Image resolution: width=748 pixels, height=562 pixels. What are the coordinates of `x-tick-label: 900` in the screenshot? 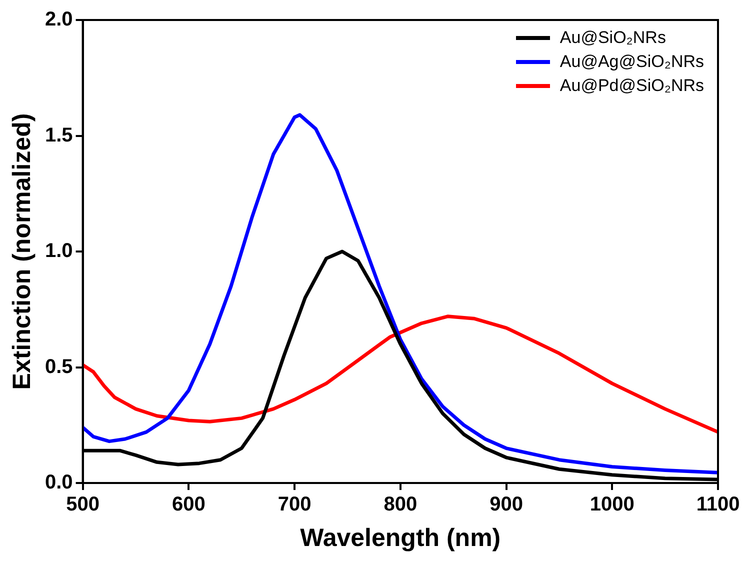 It's located at (506, 505).